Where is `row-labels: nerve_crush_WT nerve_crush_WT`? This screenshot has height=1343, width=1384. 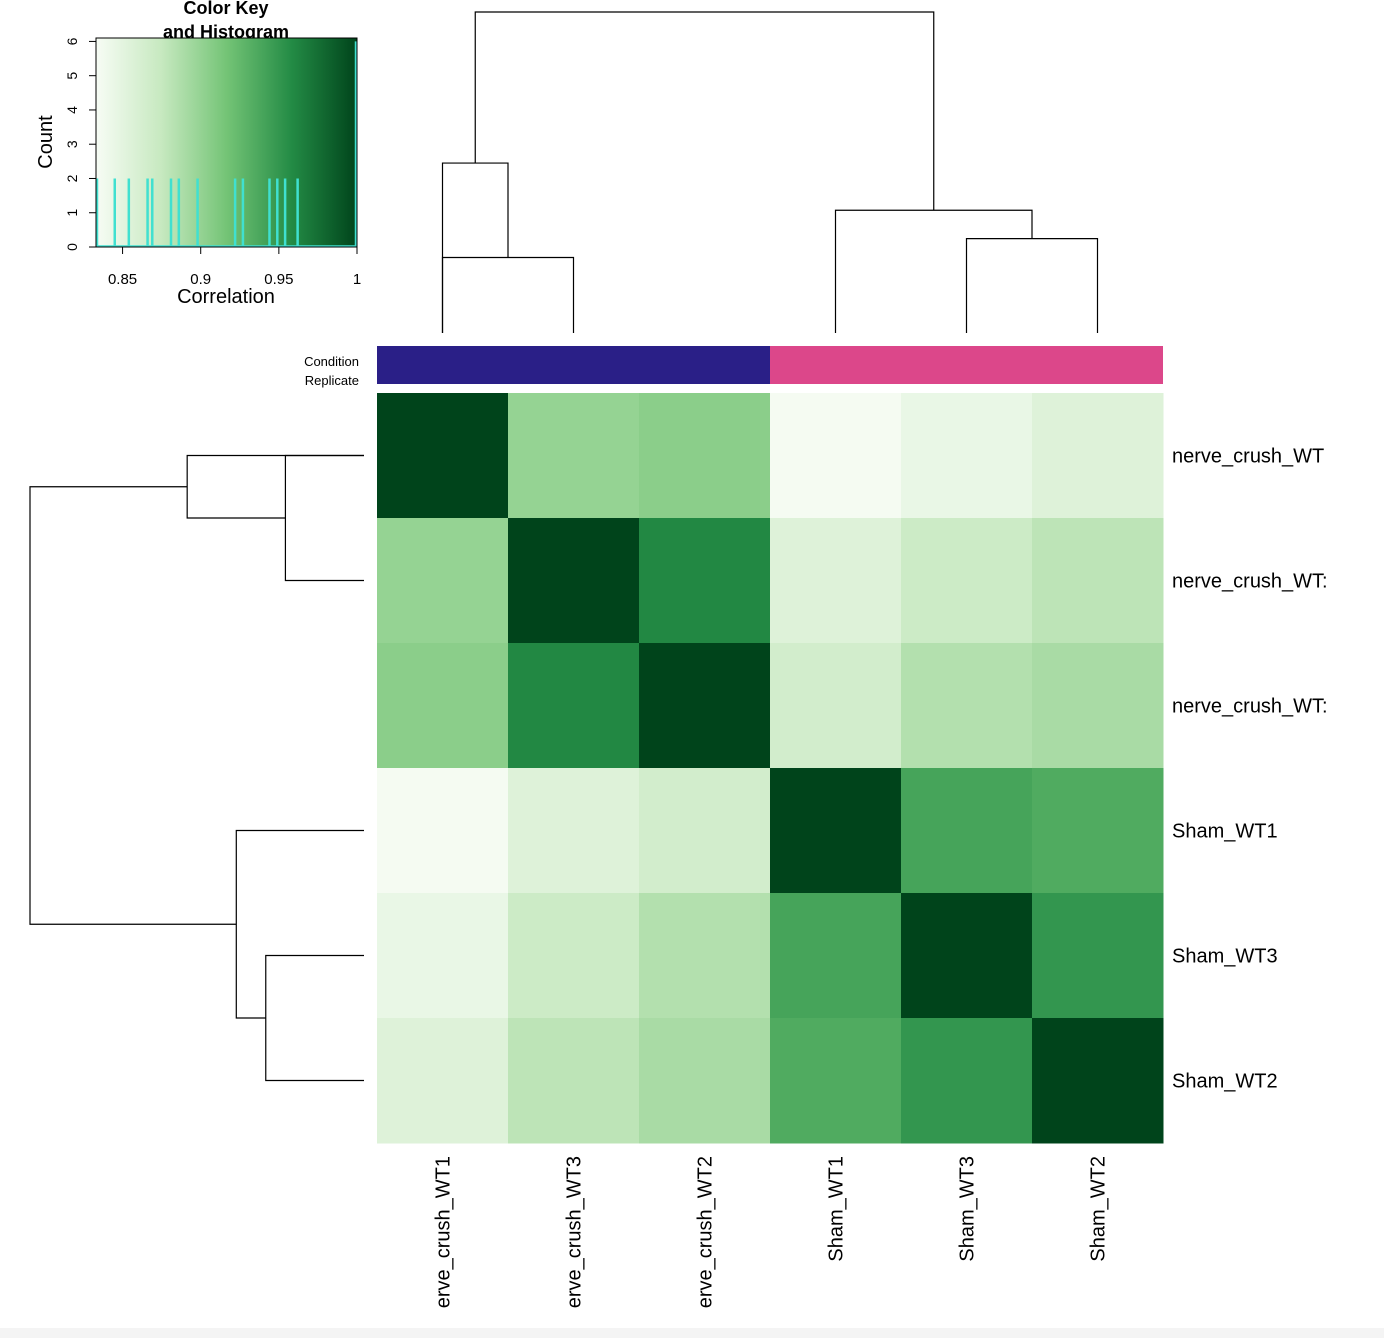
row-labels: nerve_crush_WT nerve_crush_WT is located at coordinates (1250, 769).